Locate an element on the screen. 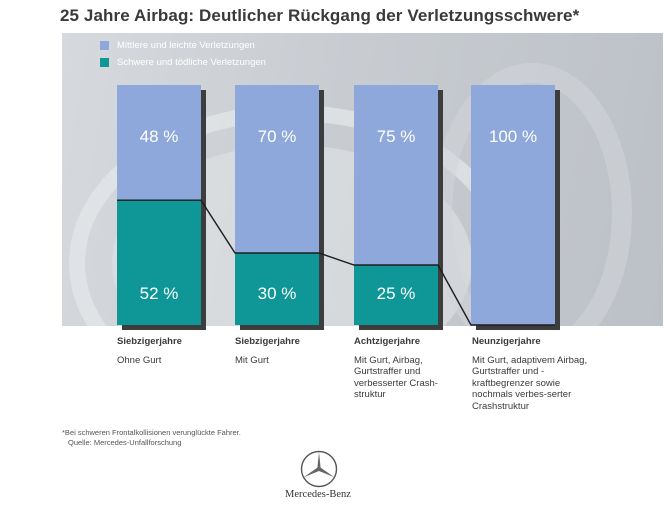  value-label-light-1: 70 % is located at coordinates (277, 136).